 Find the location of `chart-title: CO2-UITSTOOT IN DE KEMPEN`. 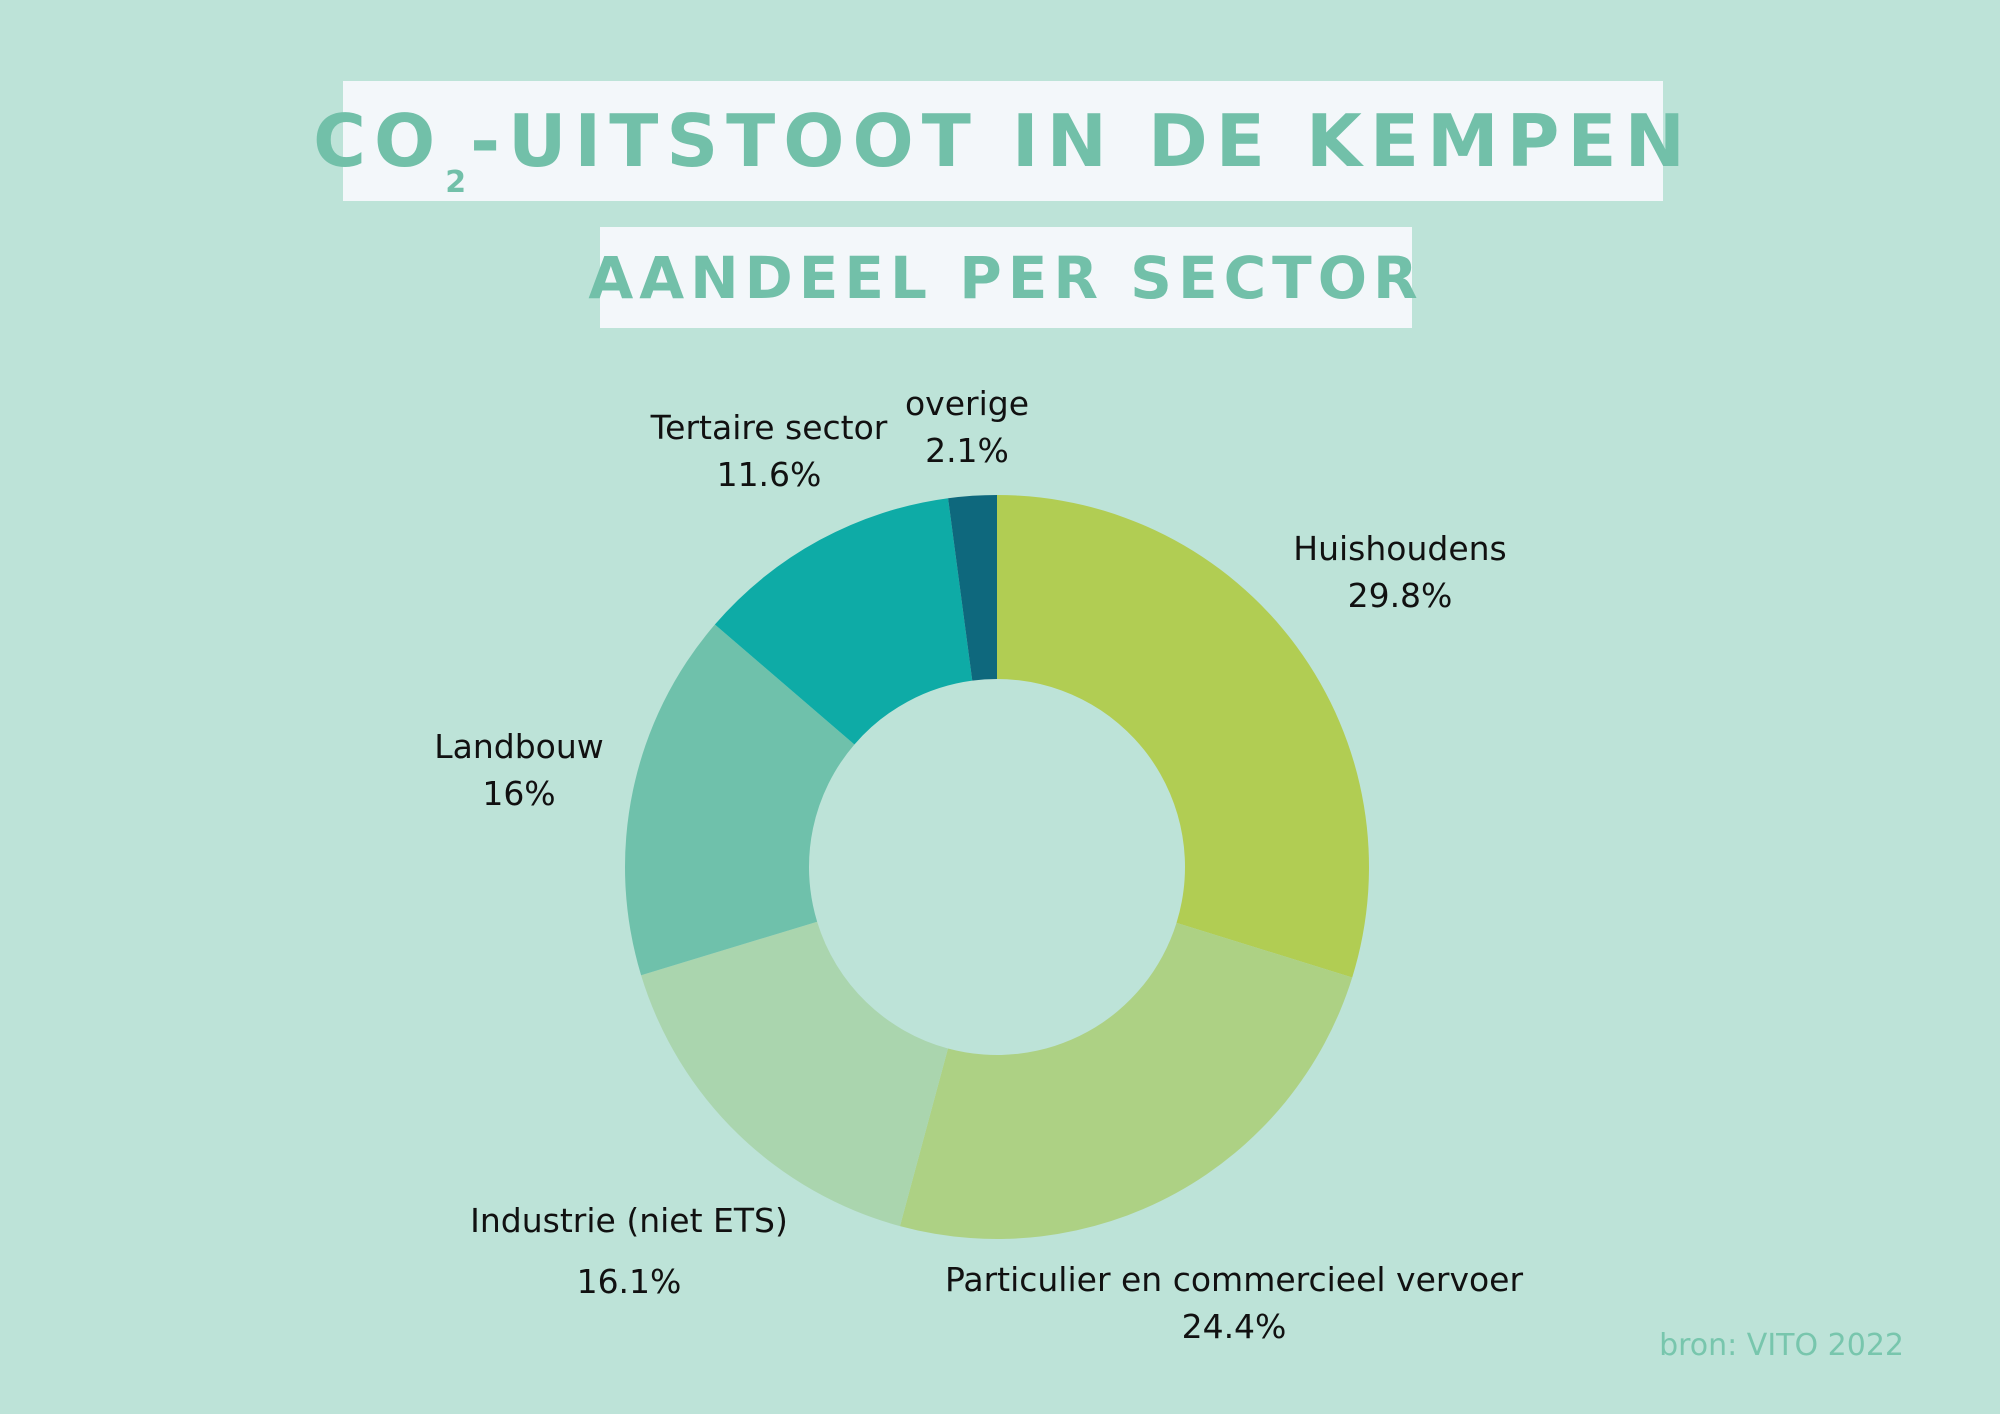

chart-title: CO2-UITSTOOT IN DE KEMPEN is located at coordinates (1003, 149).